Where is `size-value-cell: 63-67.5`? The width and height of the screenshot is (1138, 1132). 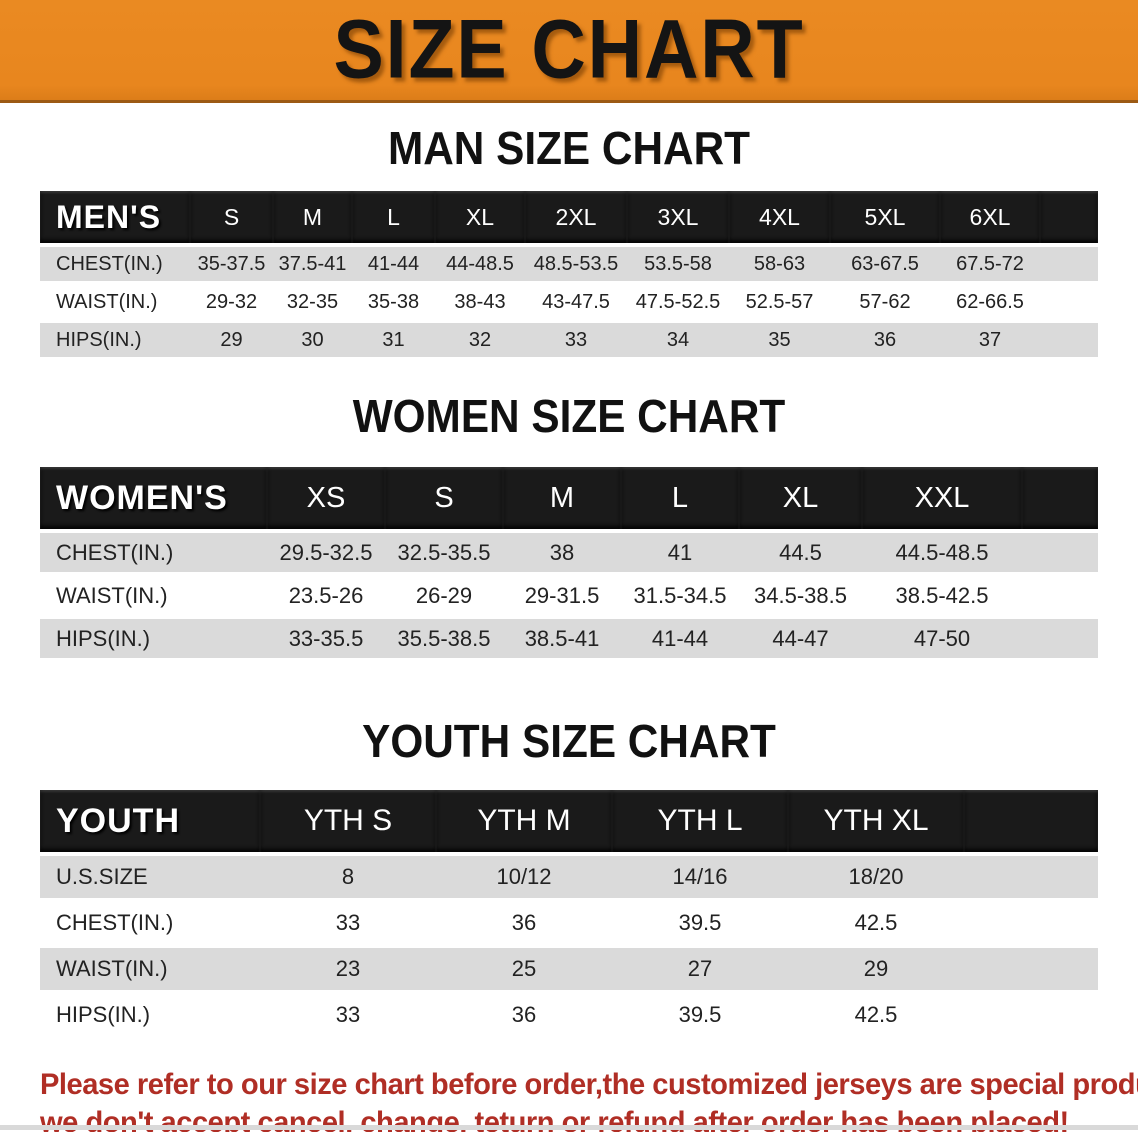 size-value-cell: 63-67.5 is located at coordinates (885, 264).